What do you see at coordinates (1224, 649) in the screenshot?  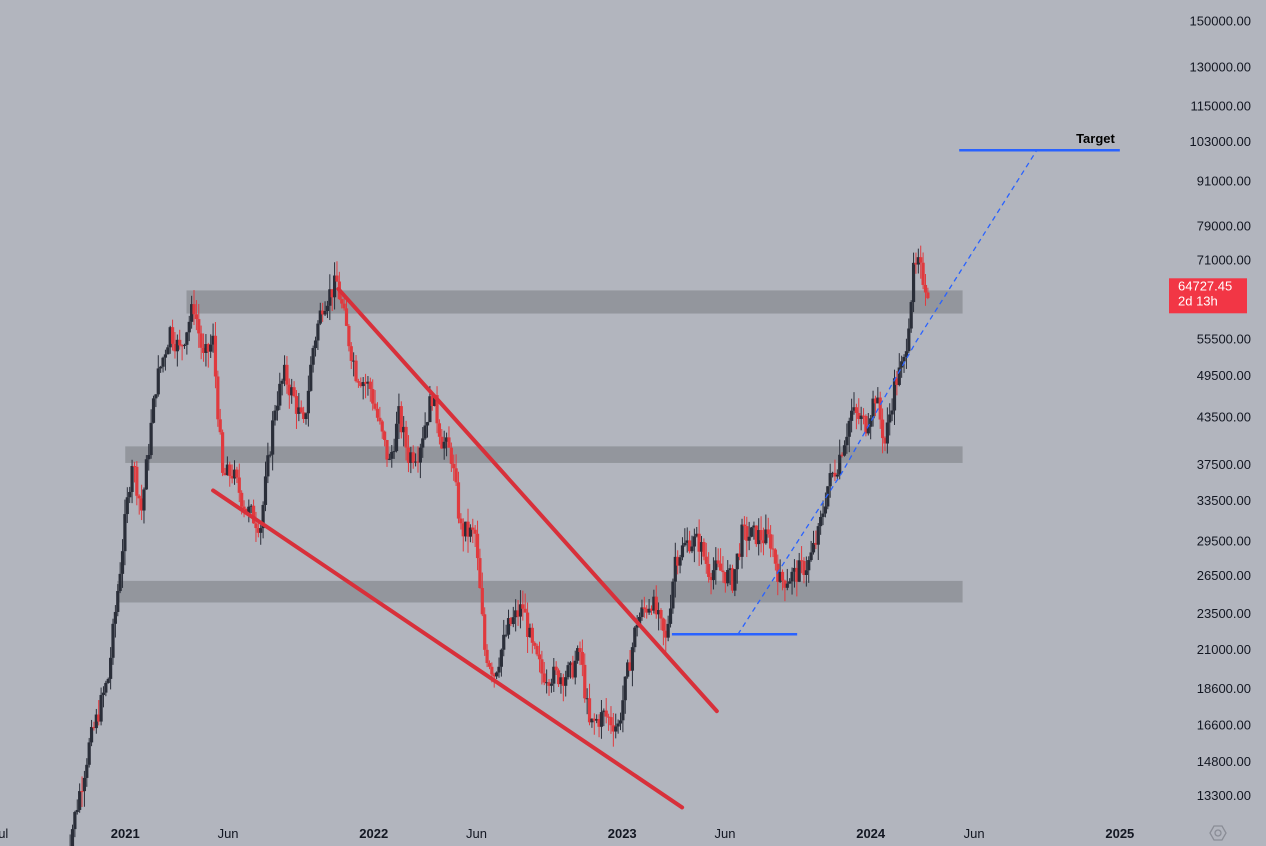 I see `y-tick-label: 21000.00` at bounding box center [1224, 649].